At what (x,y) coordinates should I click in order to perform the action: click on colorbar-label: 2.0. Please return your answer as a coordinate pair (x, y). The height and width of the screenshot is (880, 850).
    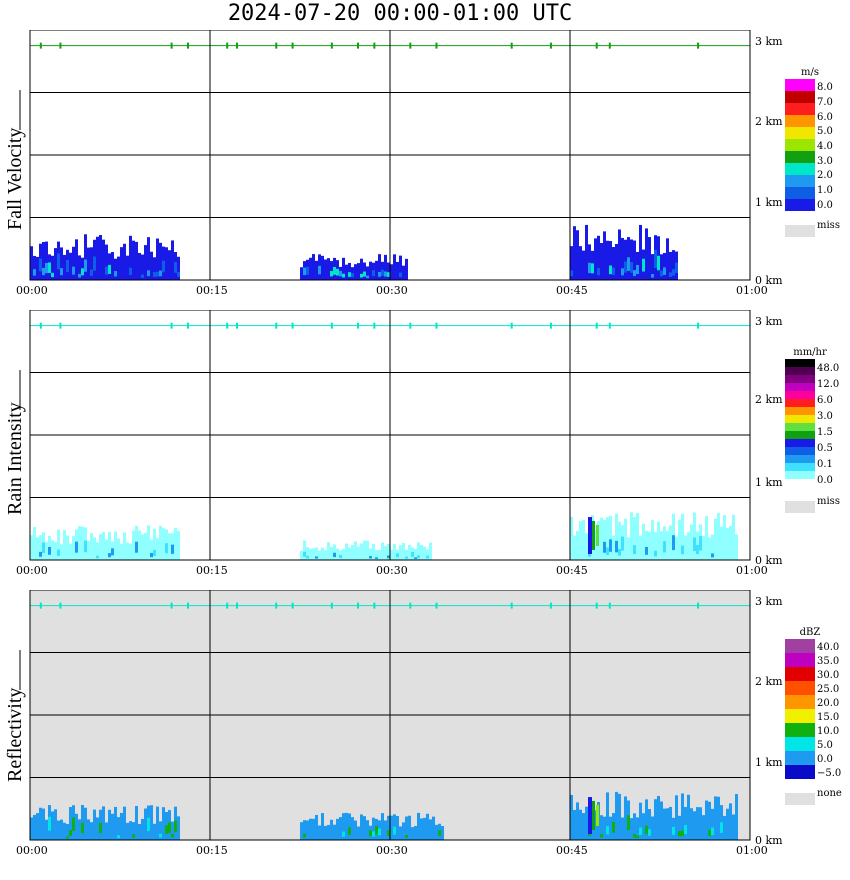
    Looking at the image, I should click on (825, 176).